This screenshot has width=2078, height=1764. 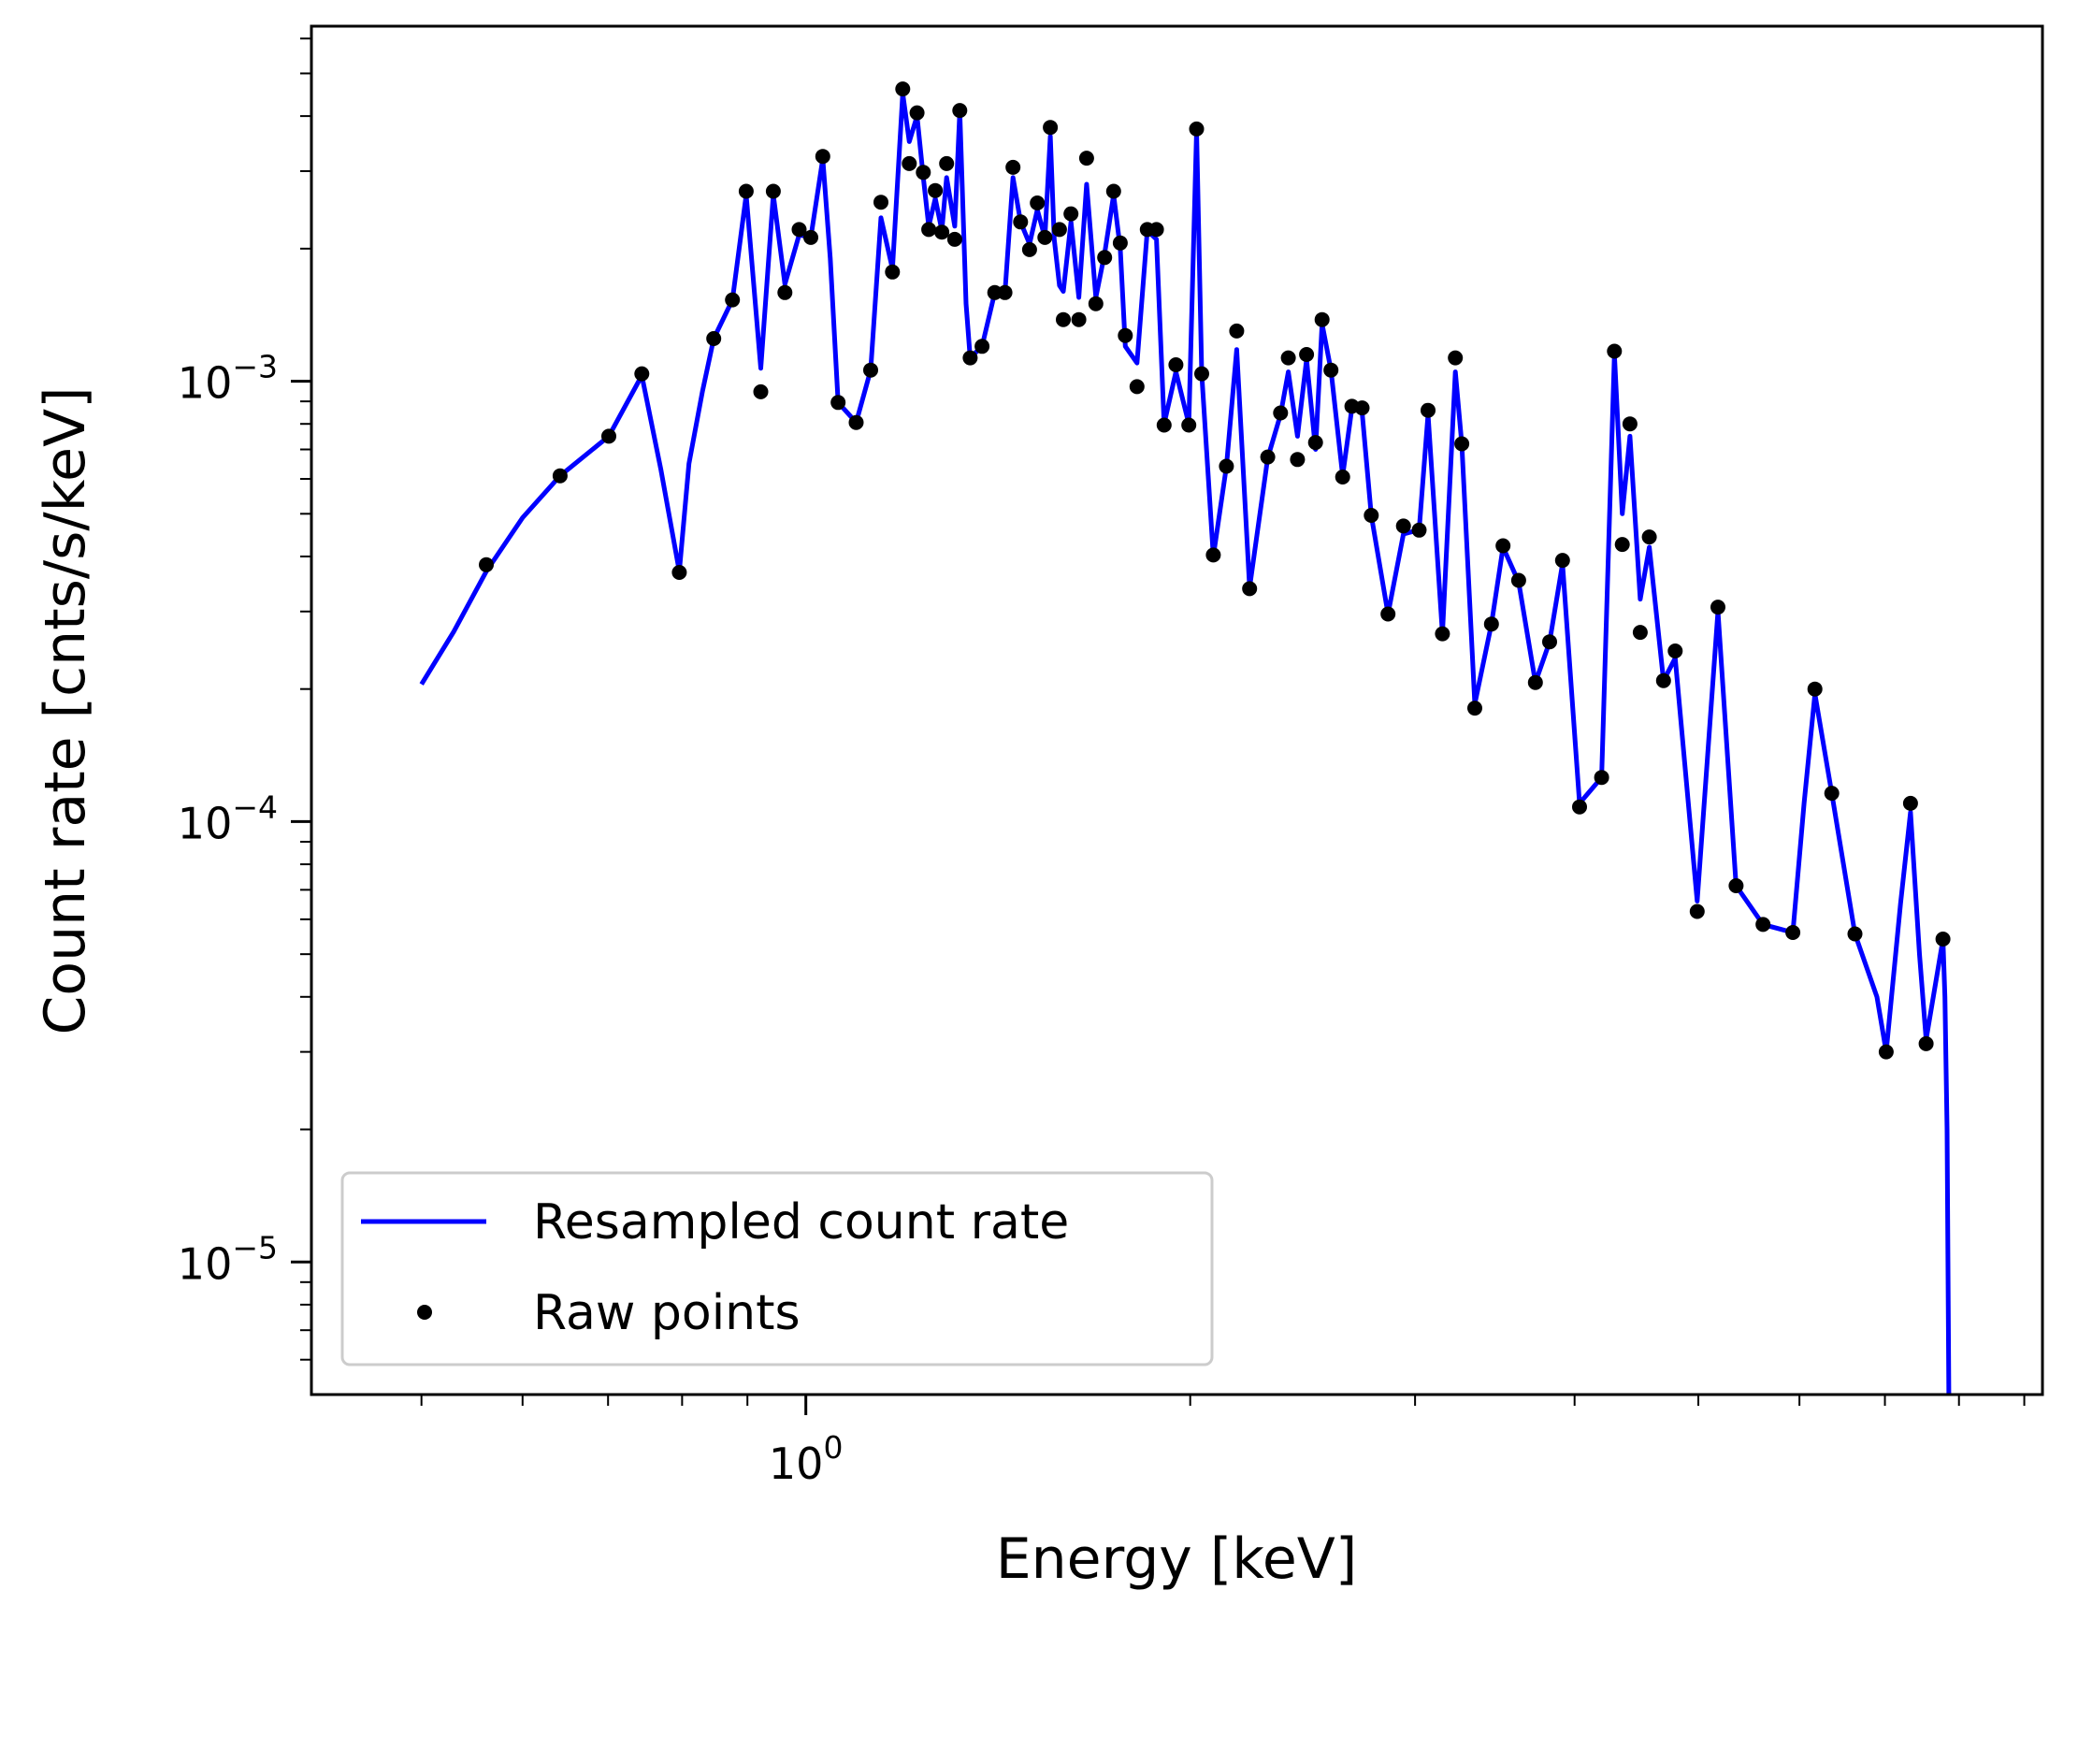 I want to click on legend-label-raw: Raw points, so click(x=667, y=1313).